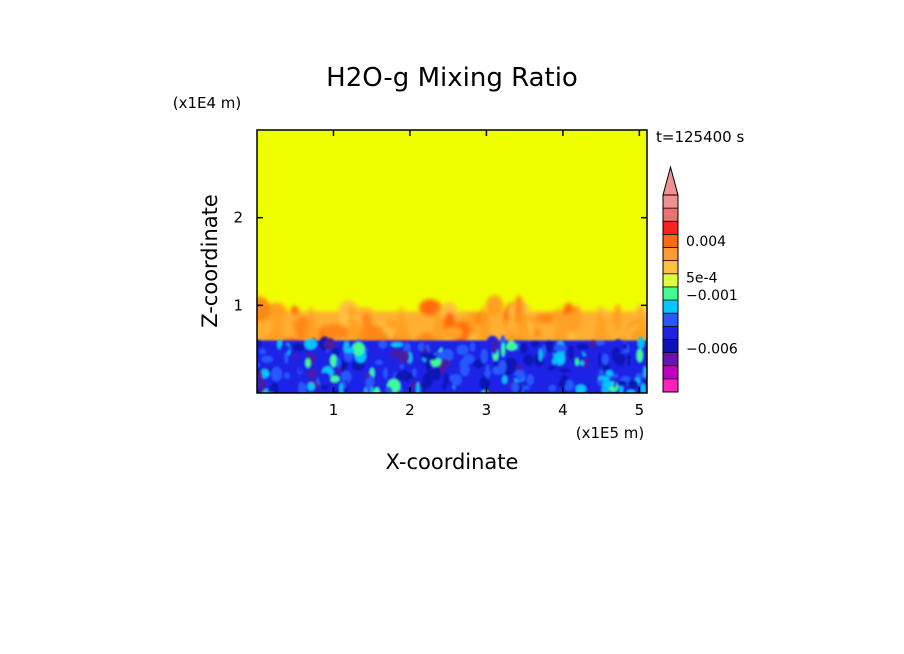 The image size is (904, 654). I want to click on colorbar-label: 0.004, so click(706, 242).